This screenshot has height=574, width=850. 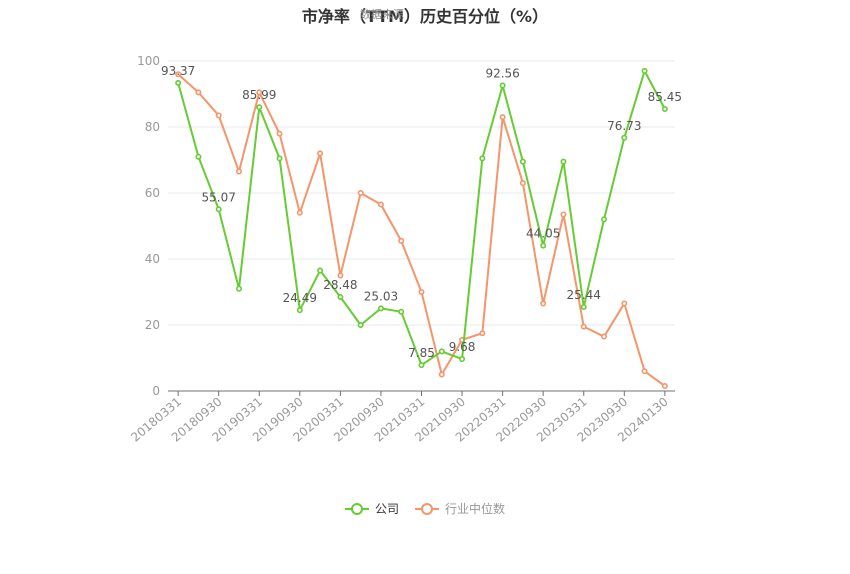 I want to click on data-label: 24.49, so click(x=300, y=298).